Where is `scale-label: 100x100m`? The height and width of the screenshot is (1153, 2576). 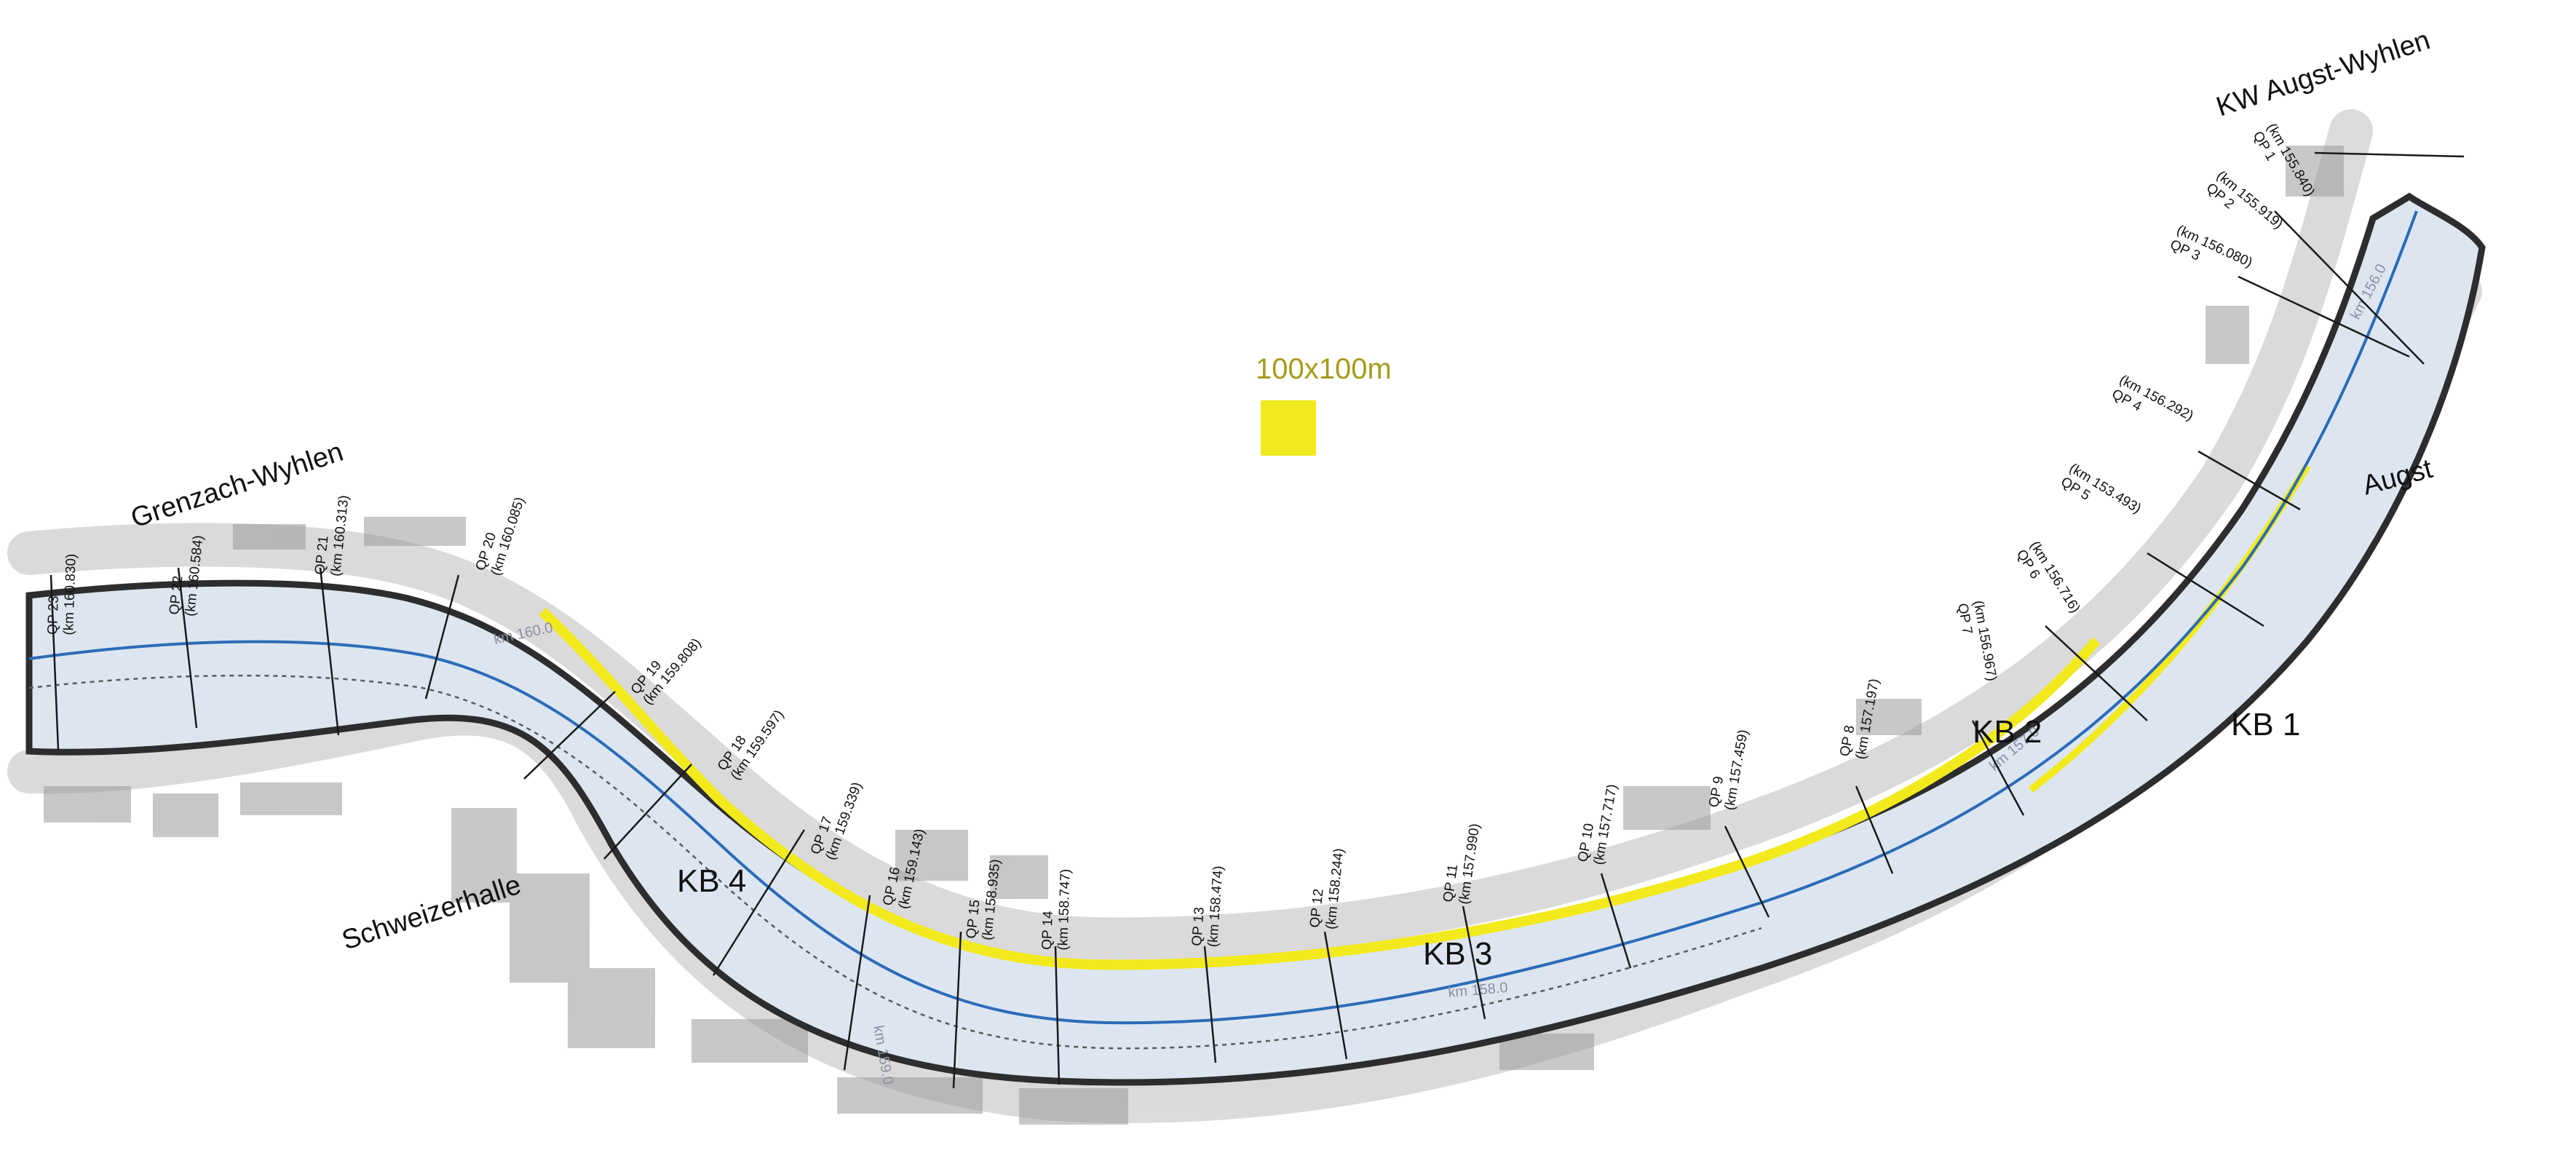 scale-label: 100x100m is located at coordinates (1324, 369).